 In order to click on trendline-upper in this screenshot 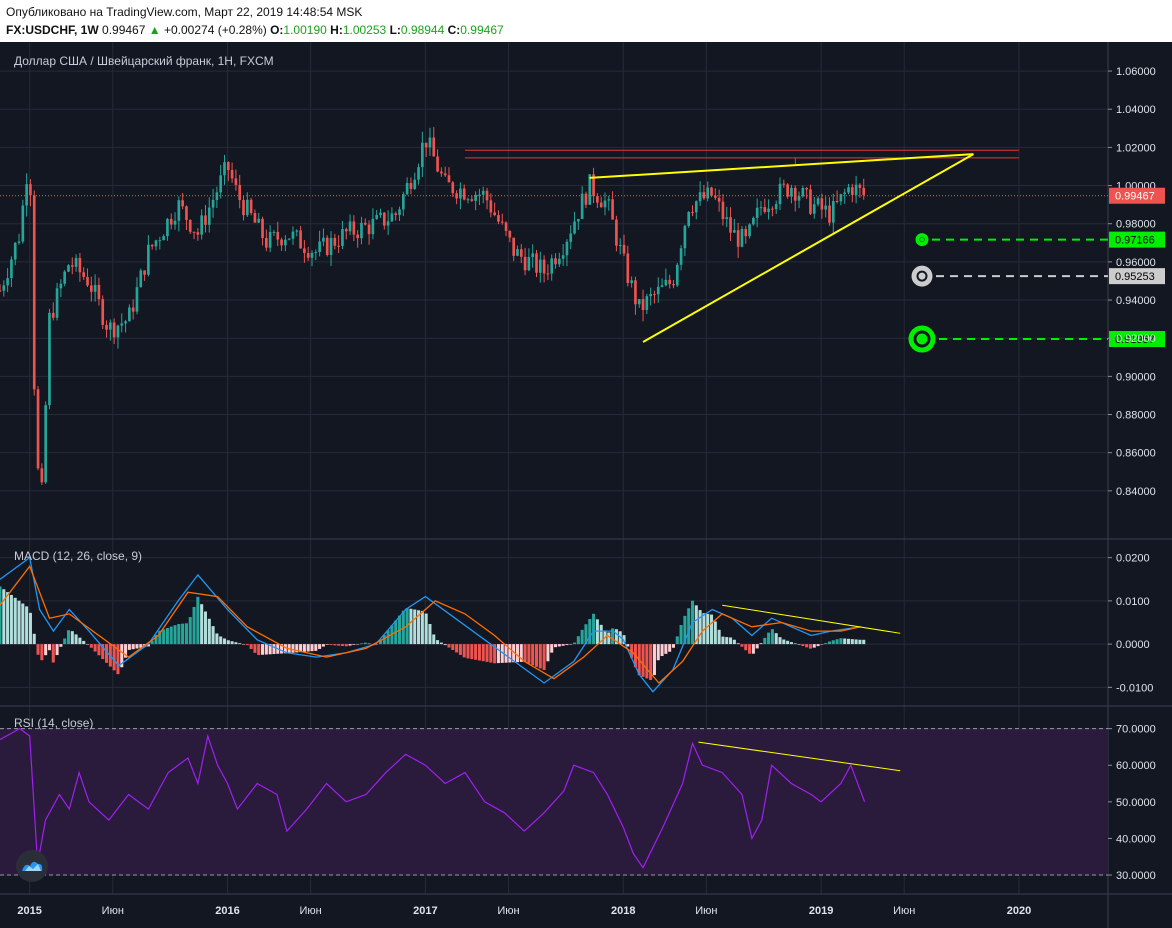, I will do `click(781, 166)`.